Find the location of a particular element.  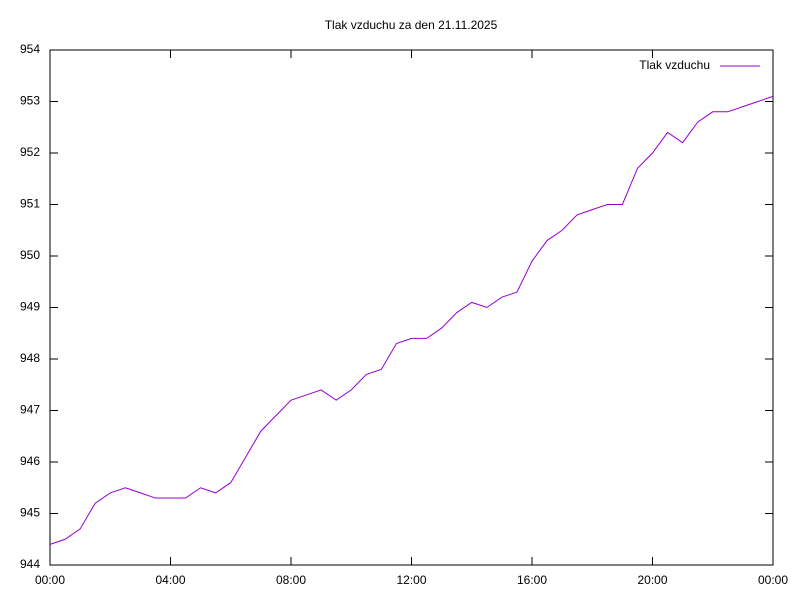

y-tick-label: 953 is located at coordinates (30, 101).